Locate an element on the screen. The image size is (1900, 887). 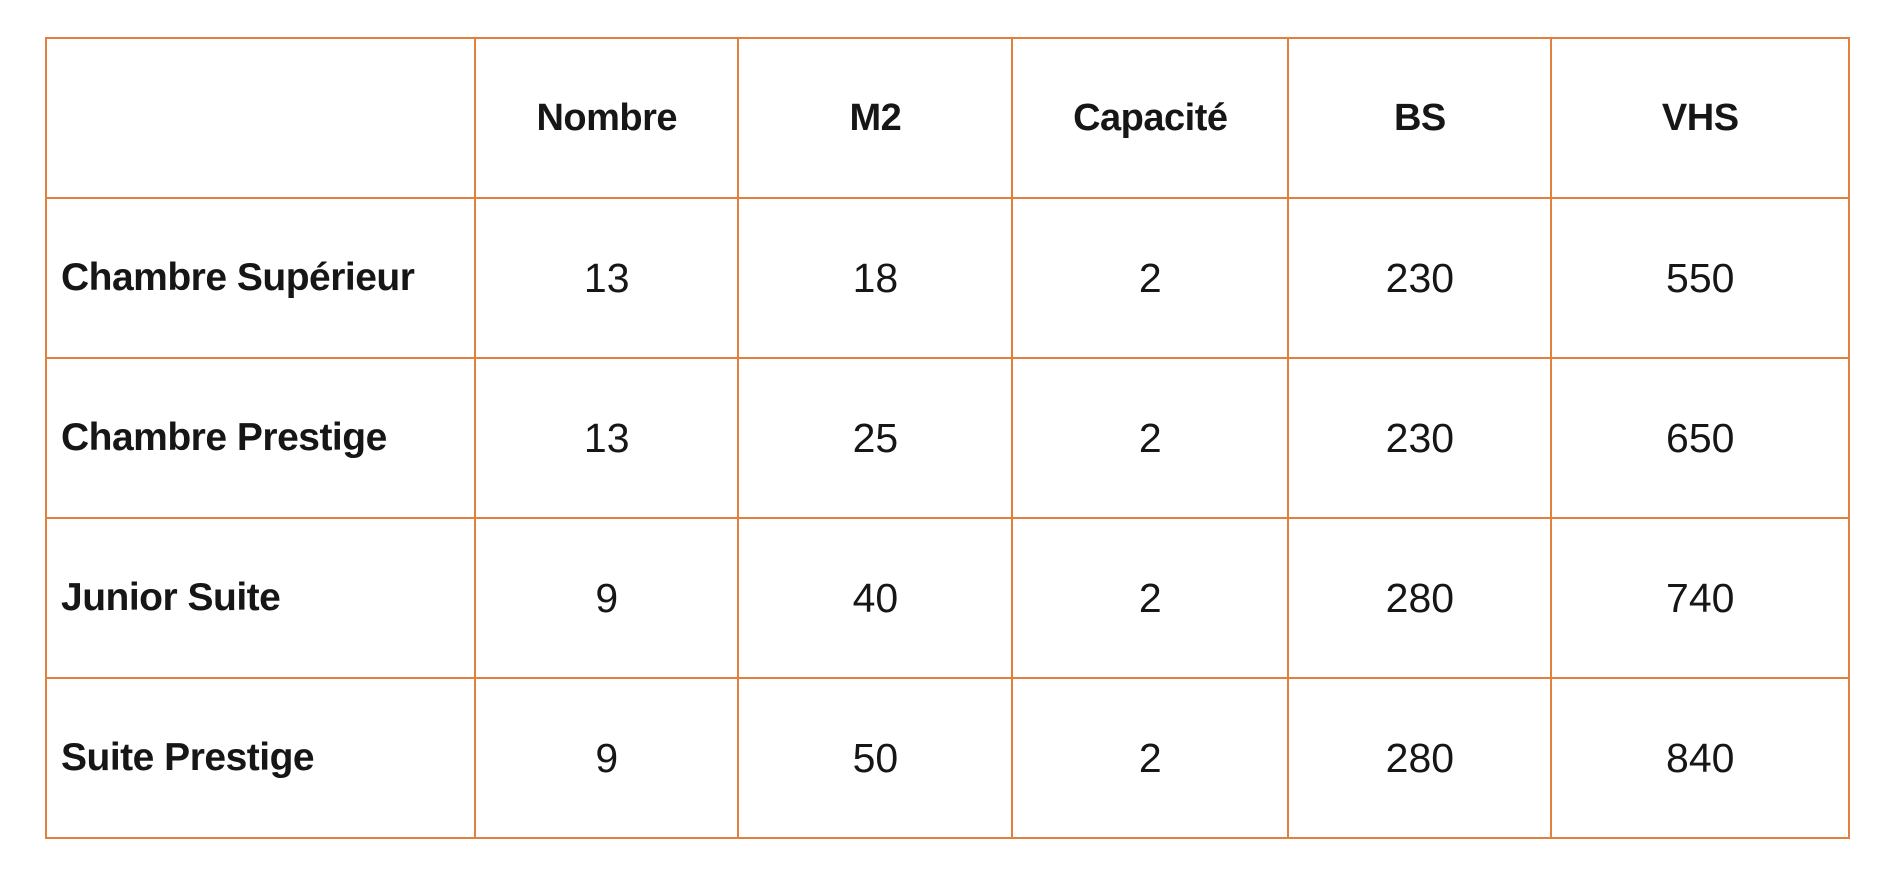
cell-m2: 18 is located at coordinates (875, 278).